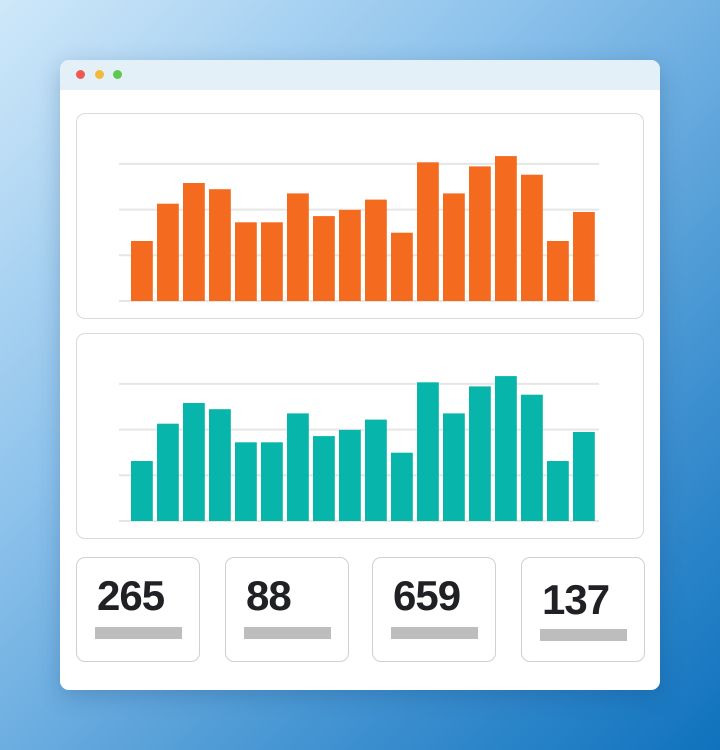 This screenshot has width=720, height=750. I want to click on stat-card-1: 265, so click(138, 609).